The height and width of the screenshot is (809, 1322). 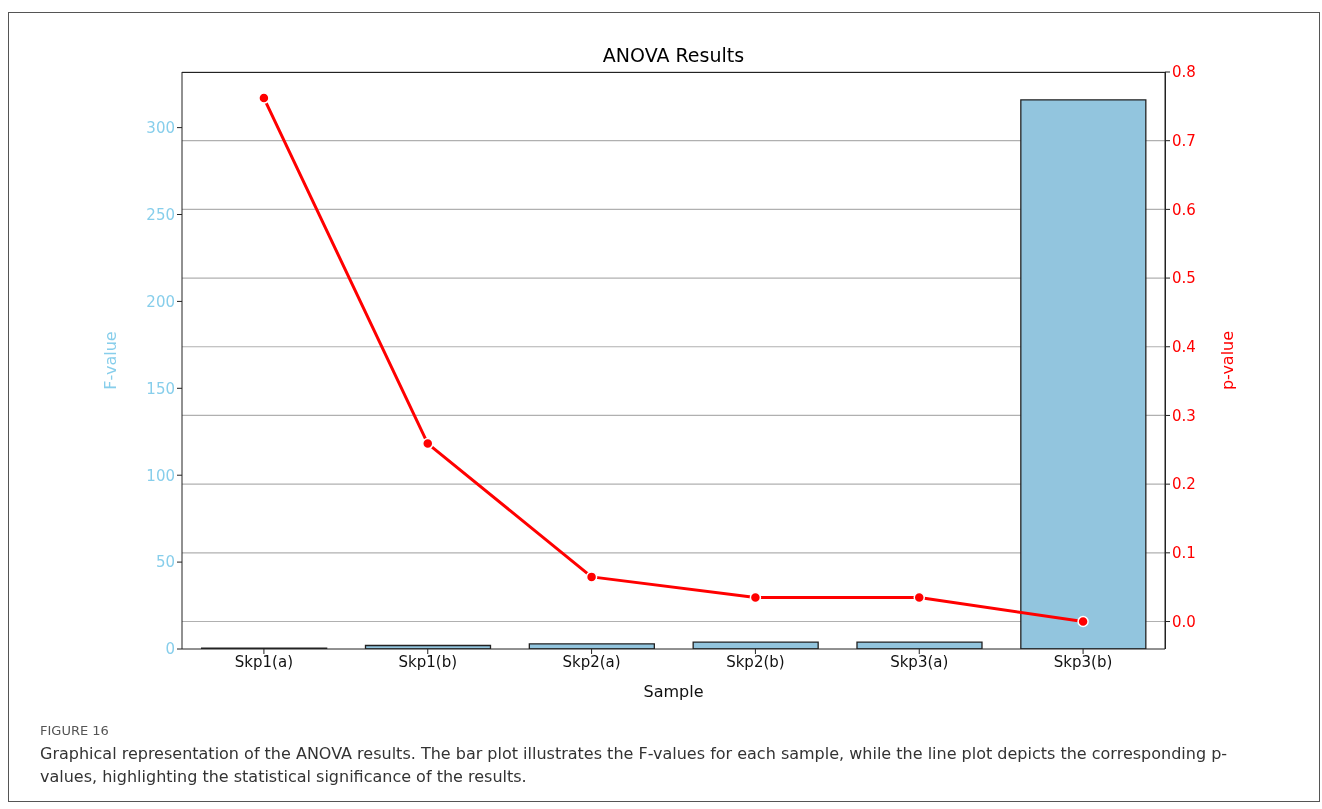 What do you see at coordinates (1184, 553) in the screenshot?
I see `y2-tick-label: 0.1` at bounding box center [1184, 553].